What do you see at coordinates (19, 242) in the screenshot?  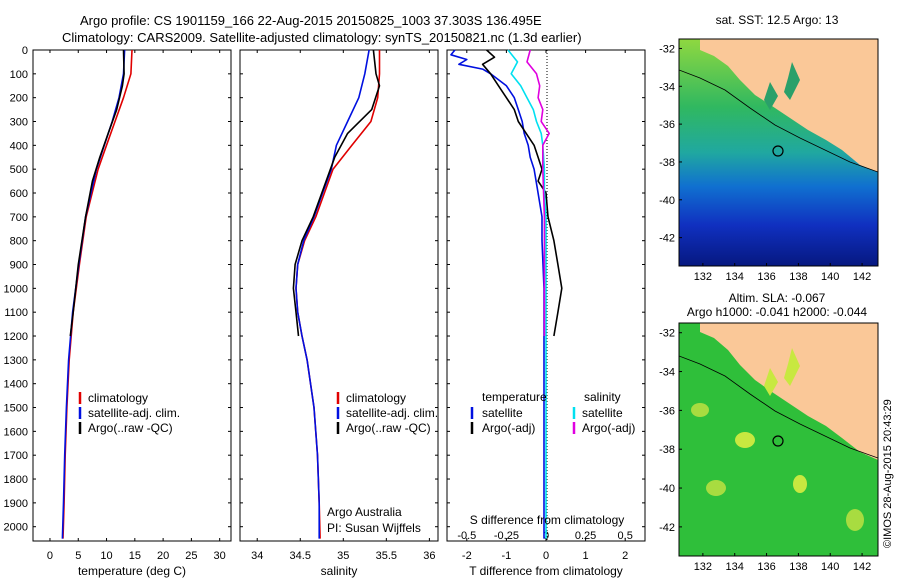 I see `depth-tick-label: 800` at bounding box center [19, 242].